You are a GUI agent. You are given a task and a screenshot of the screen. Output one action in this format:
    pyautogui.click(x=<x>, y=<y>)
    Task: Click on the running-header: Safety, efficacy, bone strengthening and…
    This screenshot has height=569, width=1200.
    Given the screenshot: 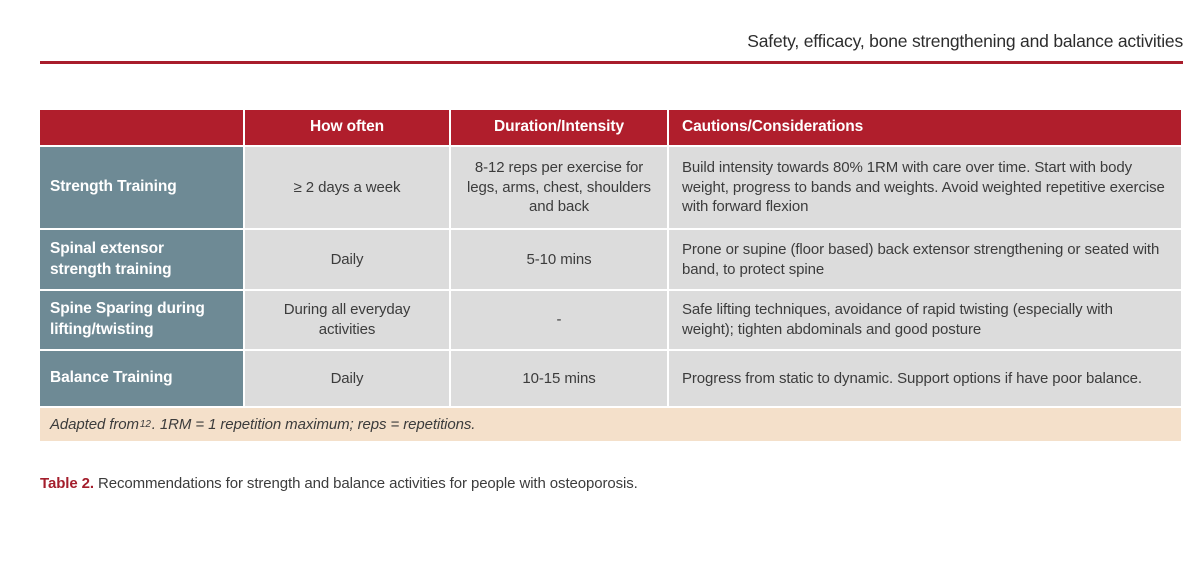 What is the action you would take?
    pyautogui.click(x=611, y=32)
    